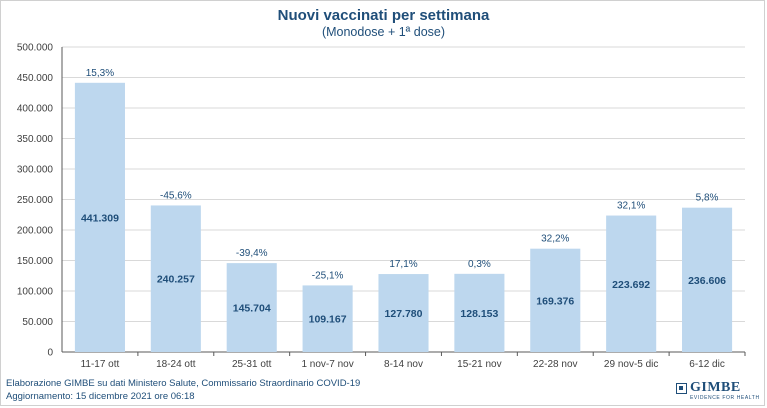 The width and height of the screenshot is (767, 408). I want to click on gimbe-logo: GIMBE EVIDENCE FOR HEALTH, so click(719, 391).